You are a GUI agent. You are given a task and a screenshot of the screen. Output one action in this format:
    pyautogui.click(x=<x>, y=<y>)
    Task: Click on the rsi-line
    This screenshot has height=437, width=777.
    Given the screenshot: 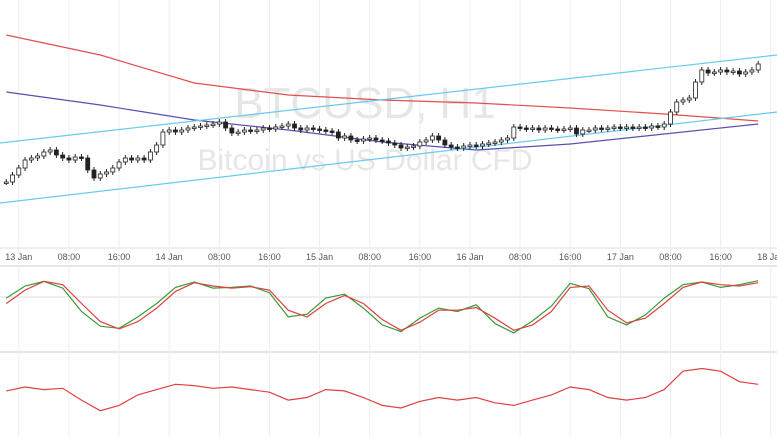 What is the action you would take?
    pyautogui.click(x=382, y=389)
    